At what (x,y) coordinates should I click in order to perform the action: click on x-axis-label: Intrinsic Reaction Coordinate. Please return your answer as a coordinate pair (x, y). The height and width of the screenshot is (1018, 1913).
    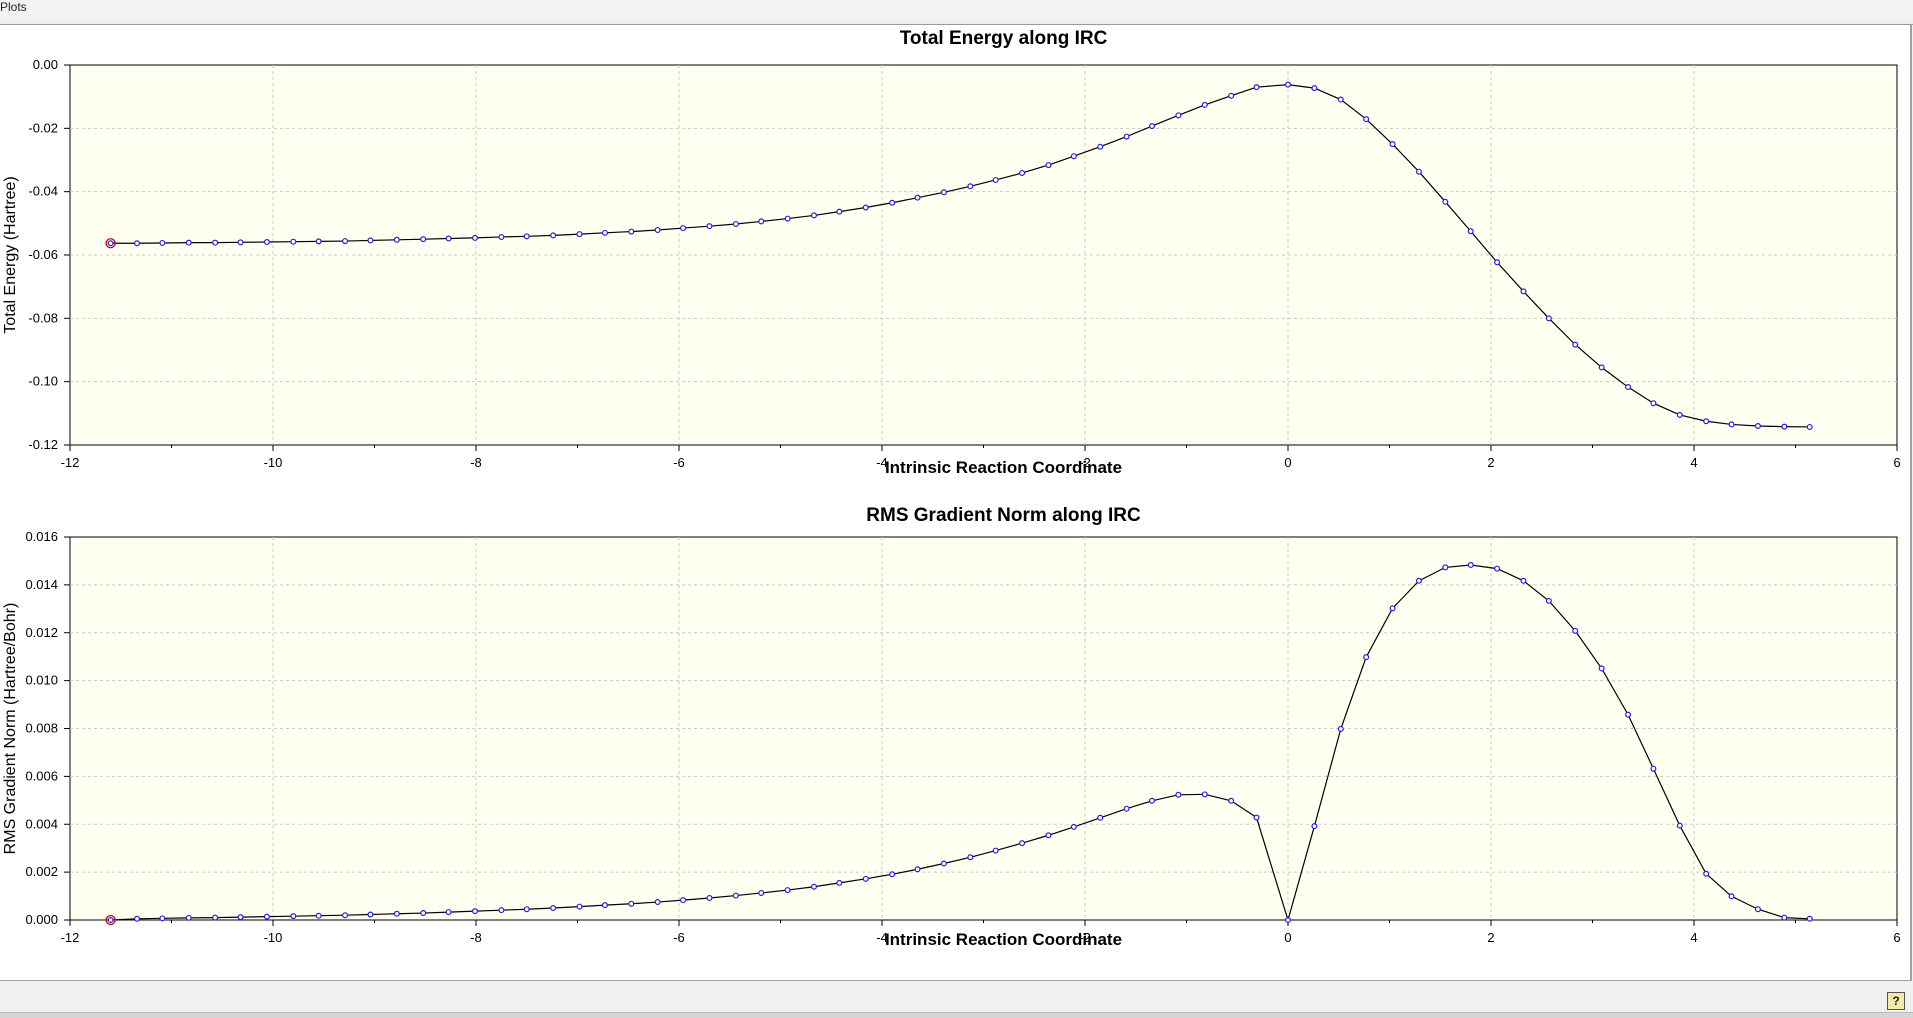
    Looking at the image, I should click on (1003, 939).